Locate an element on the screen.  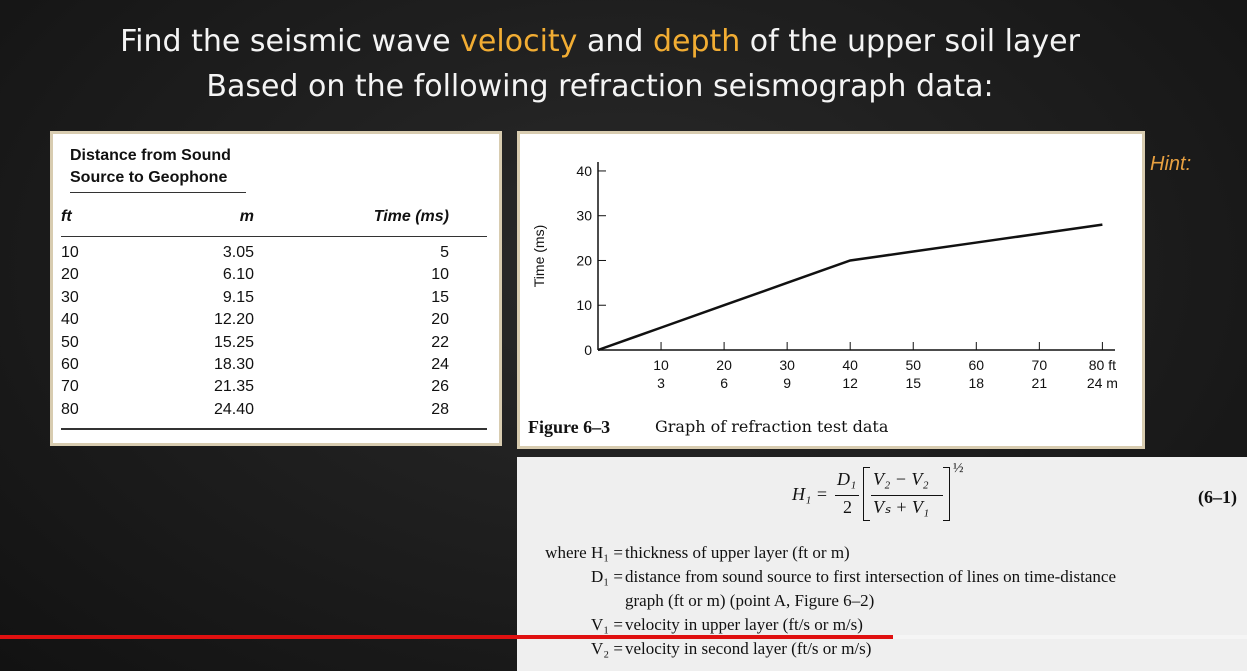
table-cell: 9.15 is located at coordinates (238, 297).